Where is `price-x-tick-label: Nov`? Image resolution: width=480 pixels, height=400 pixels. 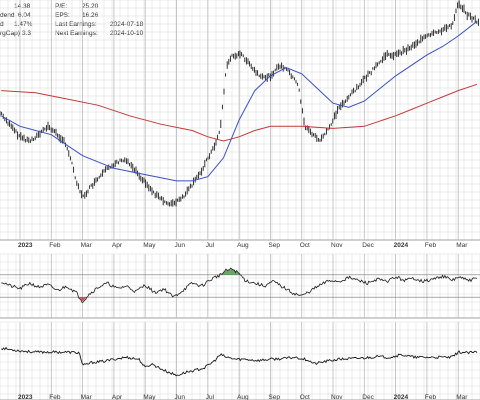 price-x-tick-label: Nov is located at coordinates (337, 245).